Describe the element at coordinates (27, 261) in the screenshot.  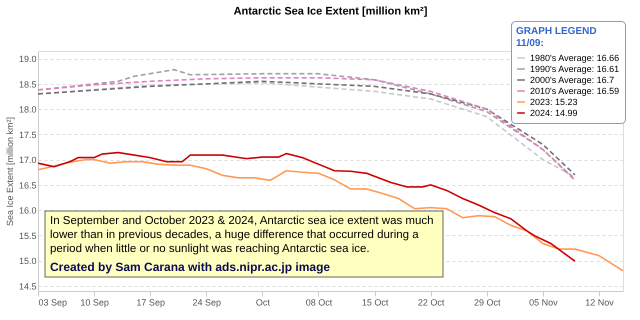
I see `y-tick-label: 15.0` at that location.